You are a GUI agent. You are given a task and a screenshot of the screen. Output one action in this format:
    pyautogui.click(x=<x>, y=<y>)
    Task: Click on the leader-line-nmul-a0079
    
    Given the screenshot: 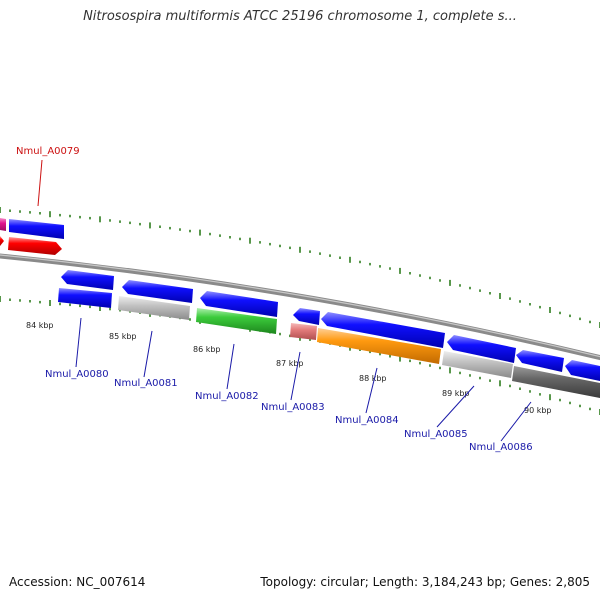 What is the action you would take?
    pyautogui.click(x=40, y=183)
    